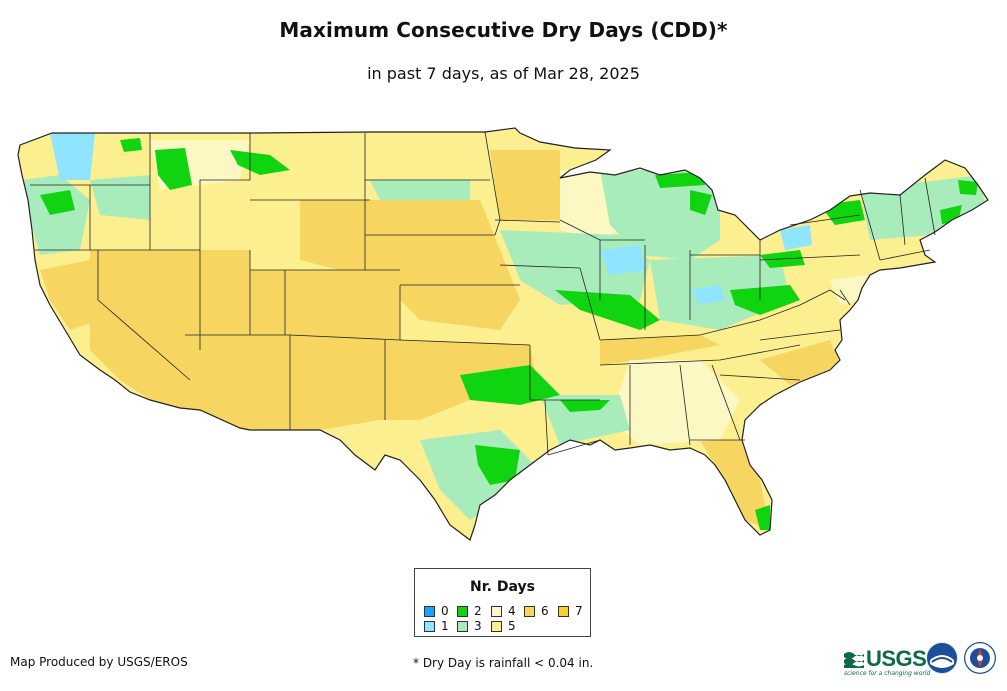 Image resolution: width=1007 pixels, height=691 pixels. Describe the element at coordinates (570, 611) in the screenshot. I see `legend-item-7: 7` at that location.